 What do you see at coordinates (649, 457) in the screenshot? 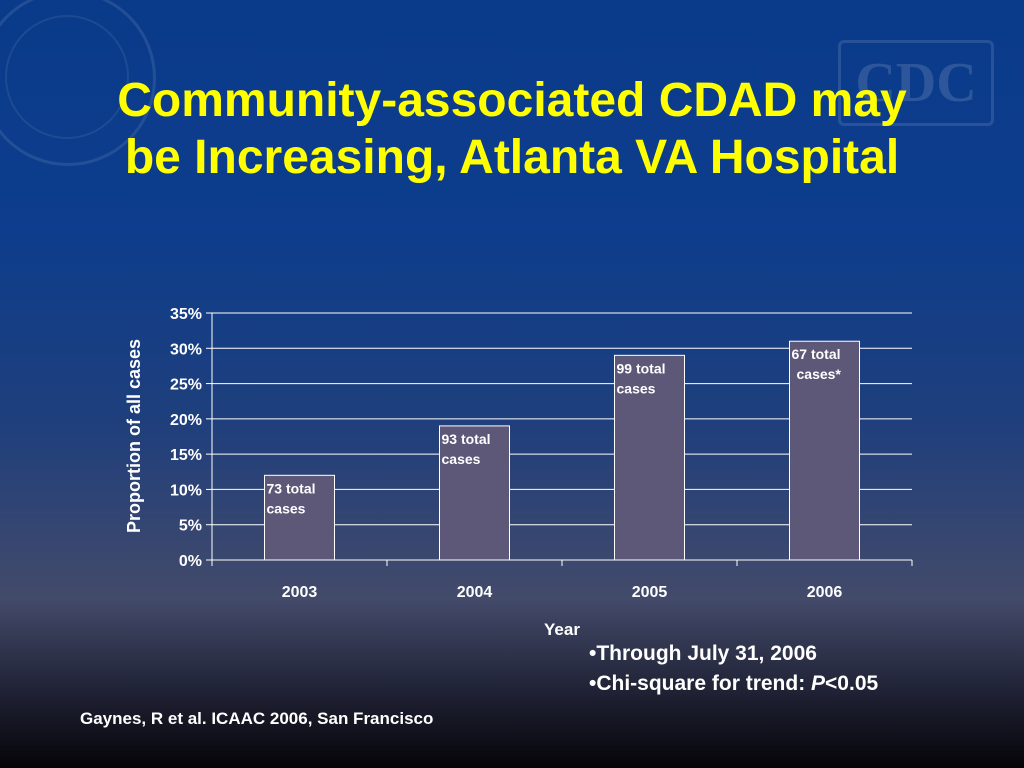
I see `bar-2005` at bounding box center [649, 457].